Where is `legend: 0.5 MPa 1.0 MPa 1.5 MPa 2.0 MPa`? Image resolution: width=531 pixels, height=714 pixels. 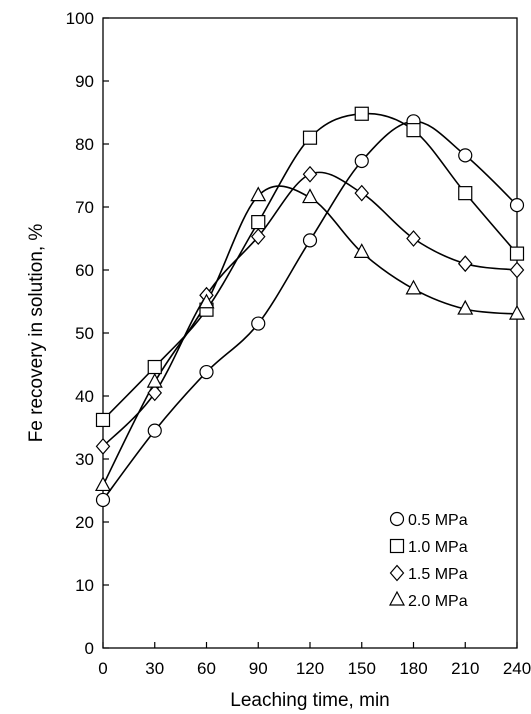 legend: 0.5 MPa 1.0 MPa 1.5 MPa 2.0 MPa is located at coordinates (428, 560).